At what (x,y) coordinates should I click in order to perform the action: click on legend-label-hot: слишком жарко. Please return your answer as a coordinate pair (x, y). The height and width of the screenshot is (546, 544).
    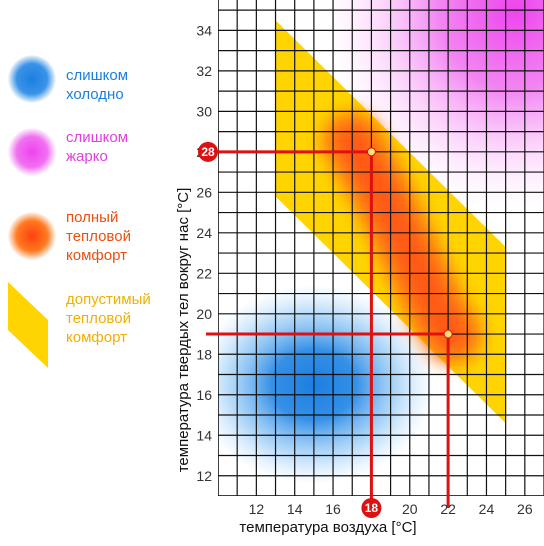
    Looking at the image, I should click on (97, 147).